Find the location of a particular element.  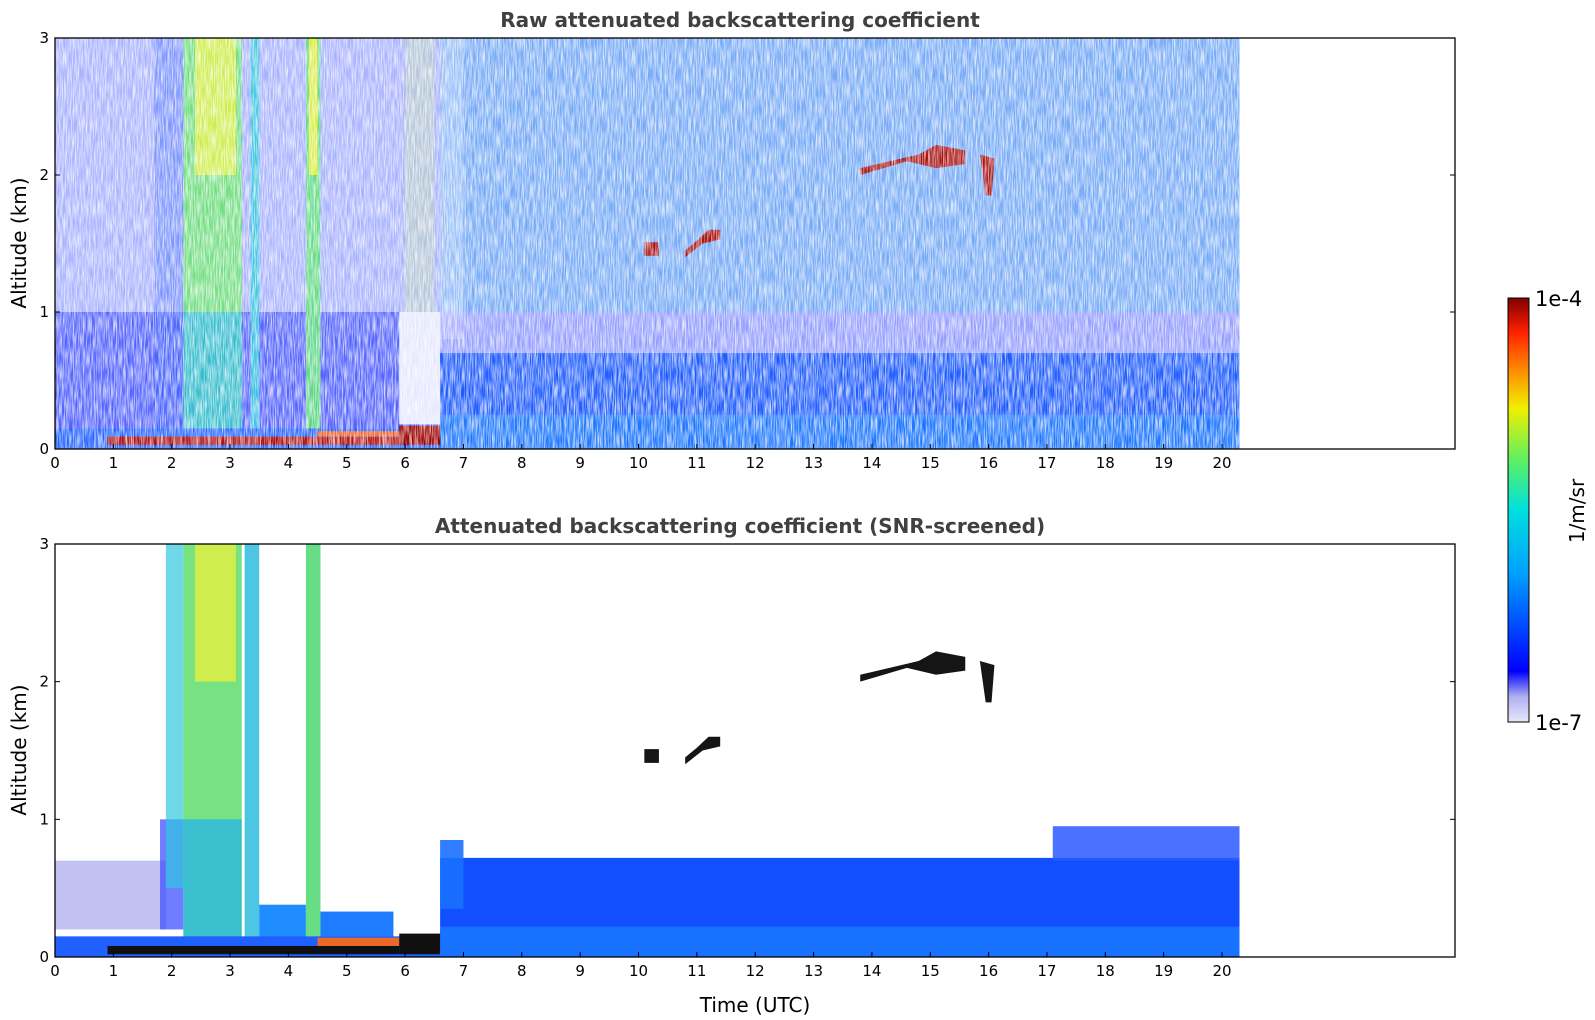

colorbar-label: 1/m/sr is located at coordinates (1577, 510).